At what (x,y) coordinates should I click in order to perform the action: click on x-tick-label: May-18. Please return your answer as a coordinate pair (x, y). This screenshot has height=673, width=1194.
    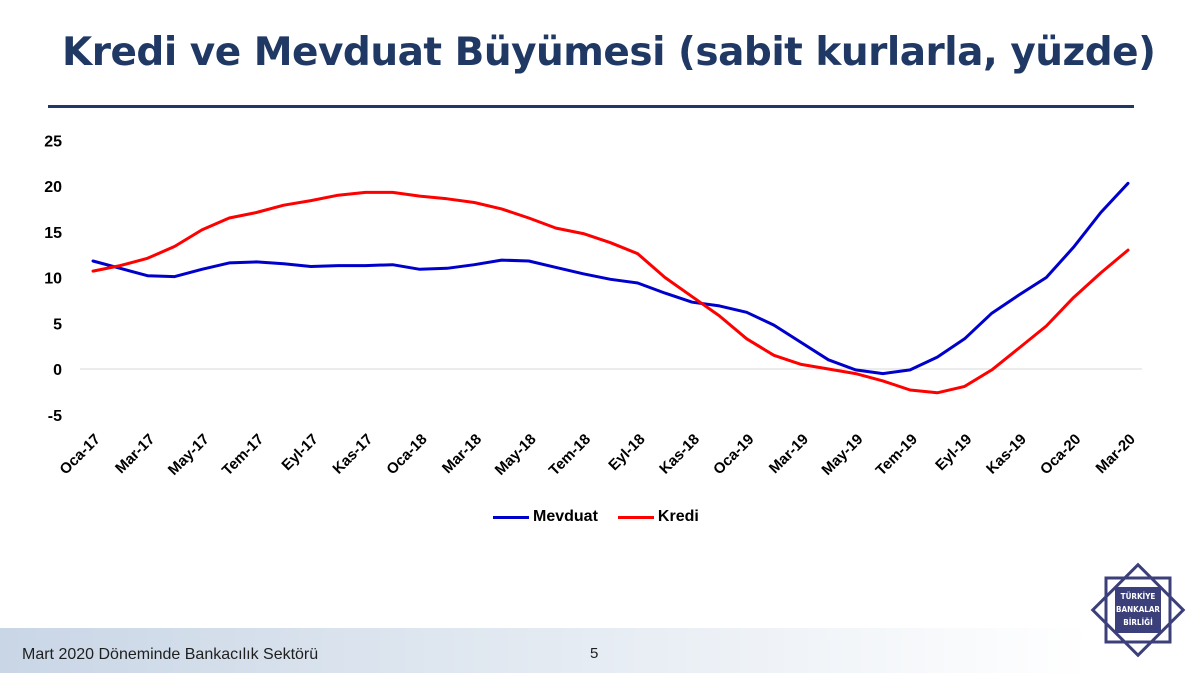
    Looking at the image, I should click on (516, 455).